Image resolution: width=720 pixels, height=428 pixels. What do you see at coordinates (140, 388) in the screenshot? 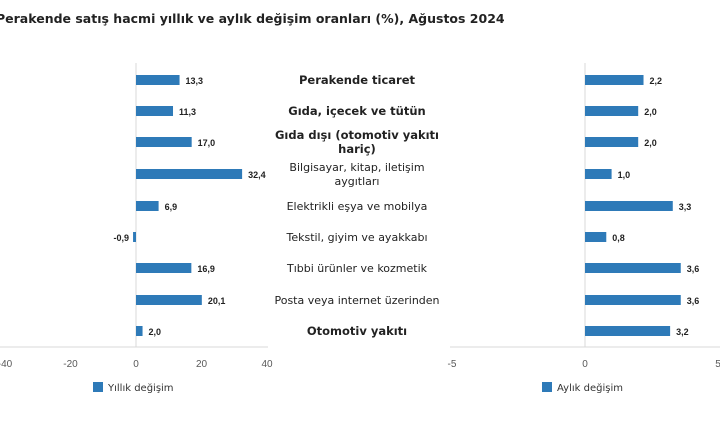
I see `legend-label: Yıllık değişim` at bounding box center [140, 388].